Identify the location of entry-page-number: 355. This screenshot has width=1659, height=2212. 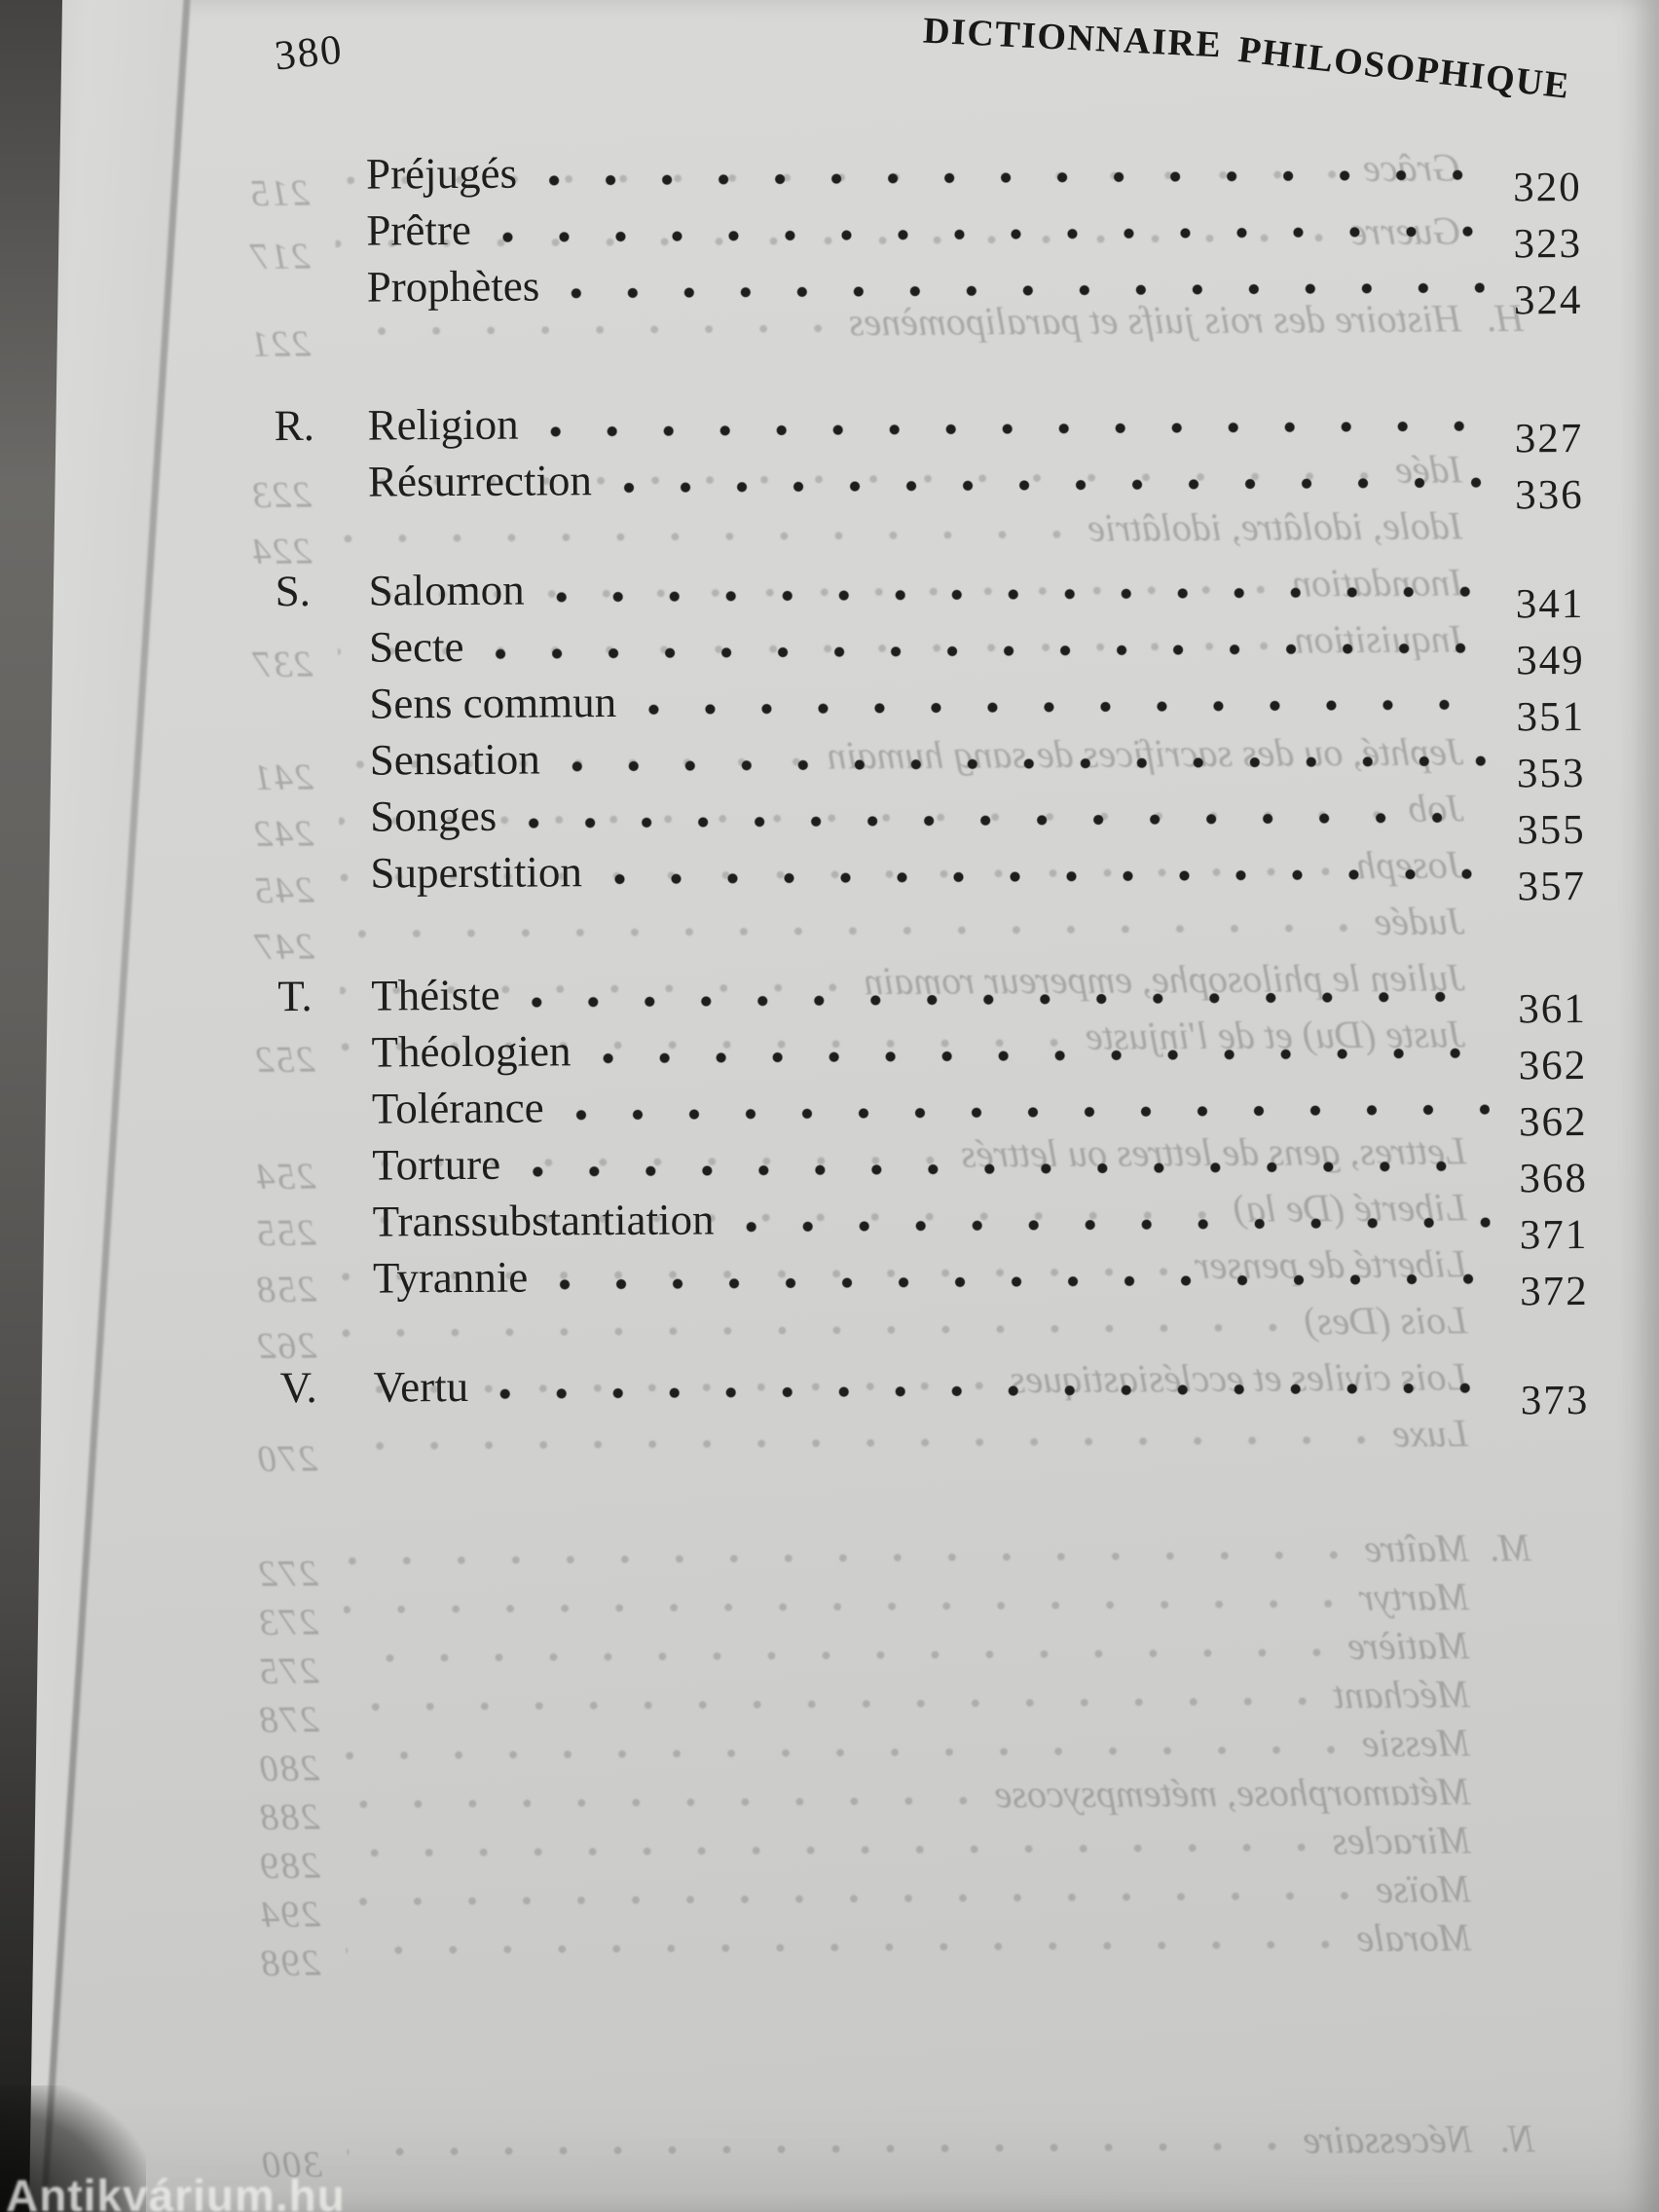
(1551, 830).